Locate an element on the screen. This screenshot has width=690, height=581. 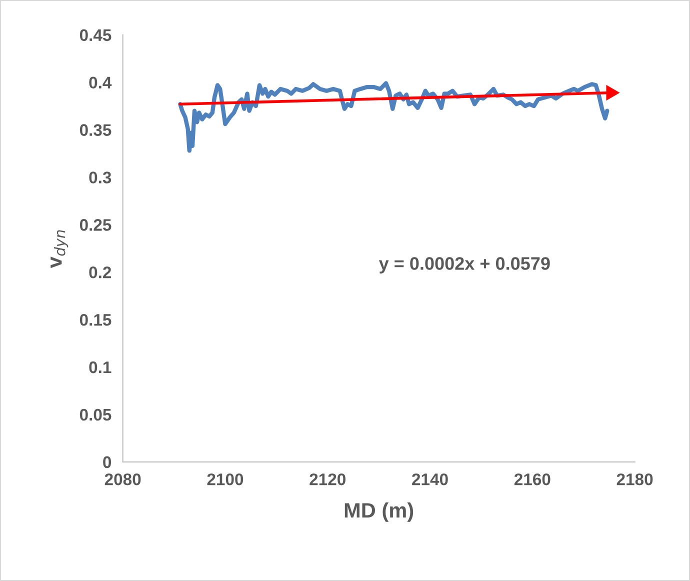
y-tick-label: 0.2 is located at coordinates (100, 272).